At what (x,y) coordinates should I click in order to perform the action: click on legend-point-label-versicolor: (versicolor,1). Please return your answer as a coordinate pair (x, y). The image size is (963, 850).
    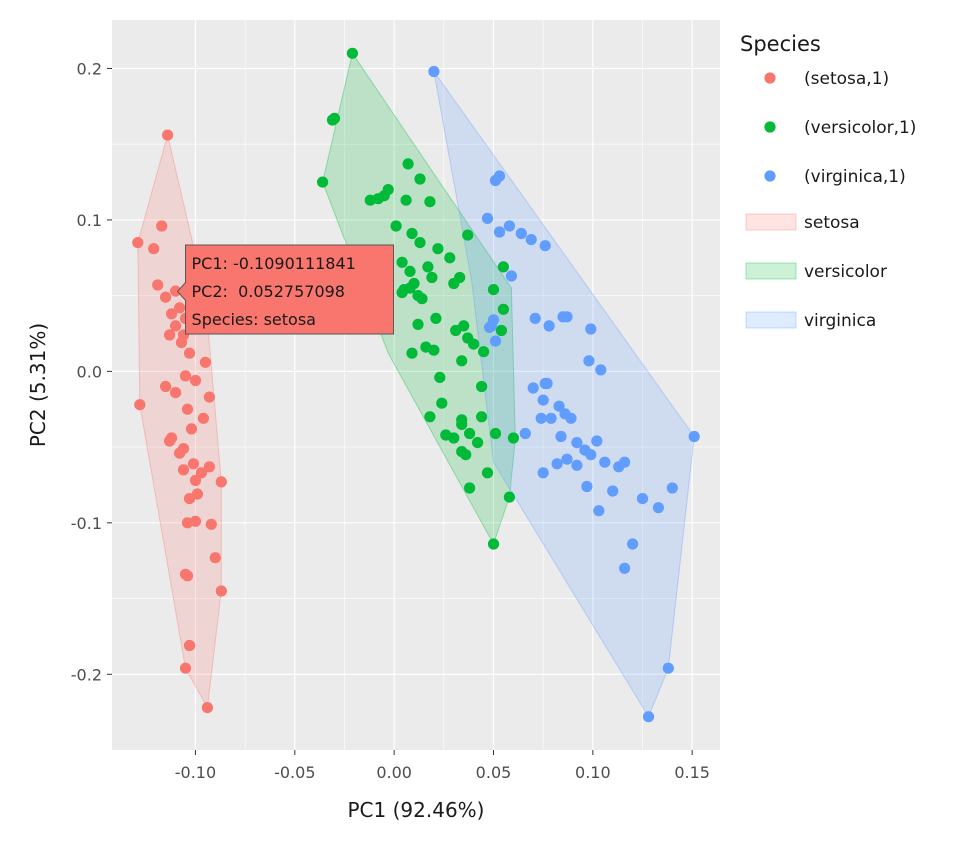
    Looking at the image, I should click on (860, 128).